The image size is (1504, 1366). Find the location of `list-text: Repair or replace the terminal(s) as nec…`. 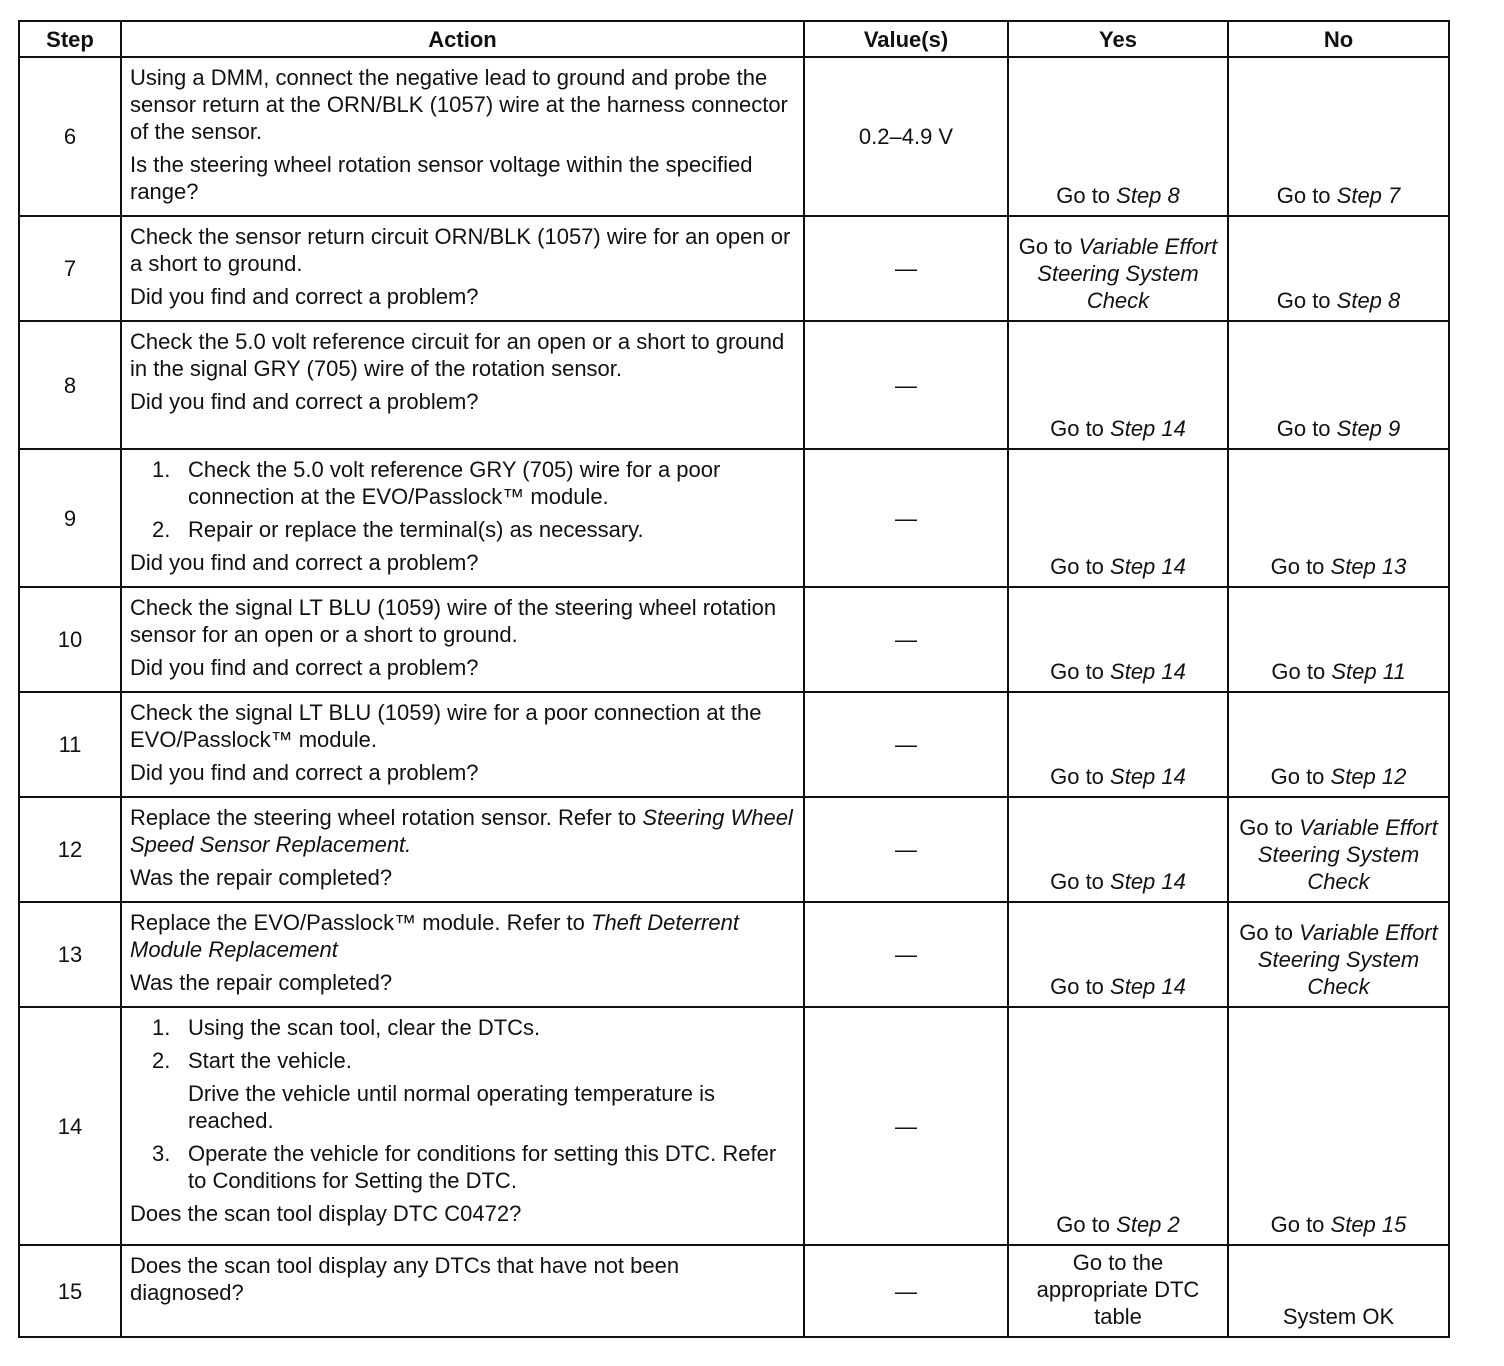

list-text: Repair or replace the terminal(s) as nec… is located at coordinates (416, 529).